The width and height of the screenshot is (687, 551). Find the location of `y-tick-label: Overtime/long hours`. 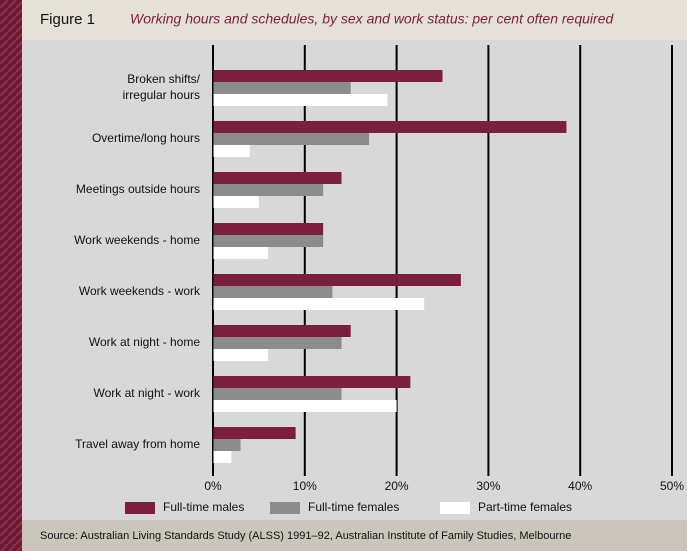

y-tick-label: Overtime/long hours is located at coordinates (146, 138).